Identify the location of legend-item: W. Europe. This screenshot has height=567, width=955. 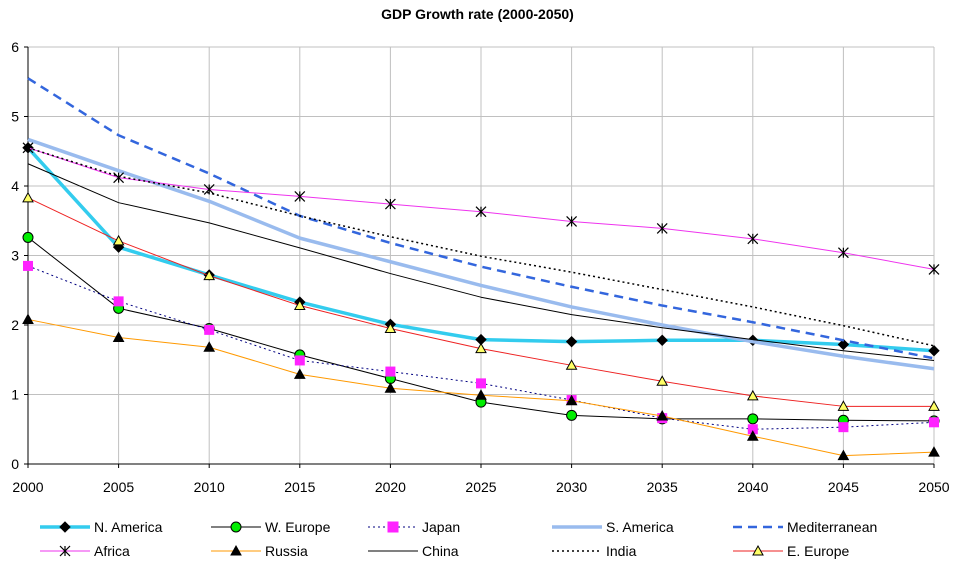
(271, 527).